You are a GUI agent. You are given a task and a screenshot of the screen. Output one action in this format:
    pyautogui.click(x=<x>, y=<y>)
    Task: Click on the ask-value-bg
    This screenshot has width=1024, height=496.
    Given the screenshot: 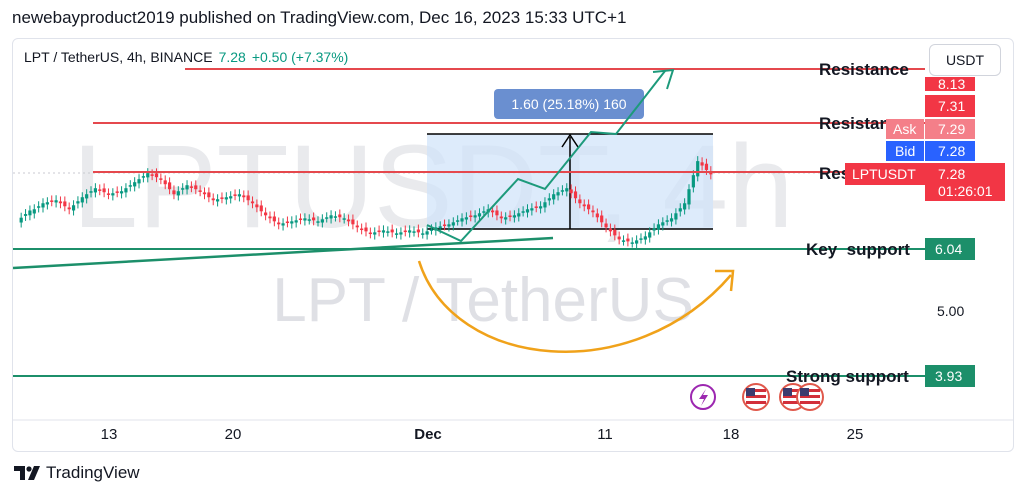 What is the action you would take?
    pyautogui.click(x=950, y=129)
    